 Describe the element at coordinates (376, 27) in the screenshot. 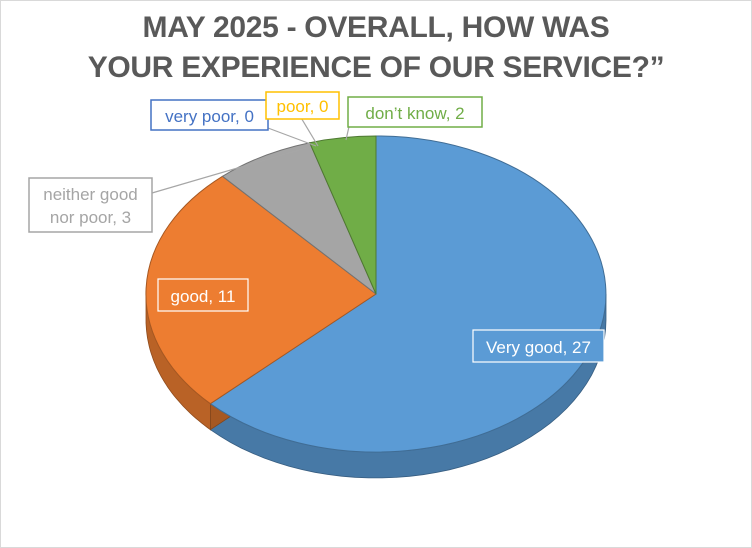

I see `chart-title-line-1: MAY 2025 - OVERALL, HOW WAS` at that location.